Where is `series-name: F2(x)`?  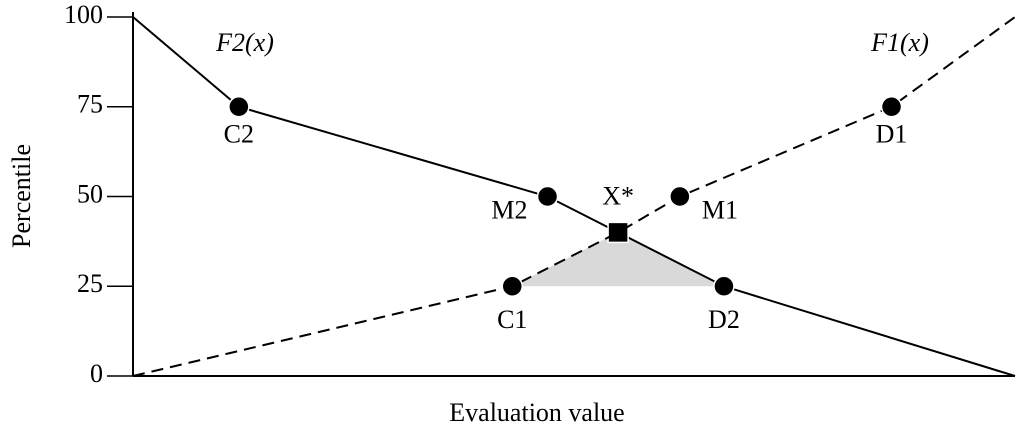 series-name: F2(x) is located at coordinates (244, 42).